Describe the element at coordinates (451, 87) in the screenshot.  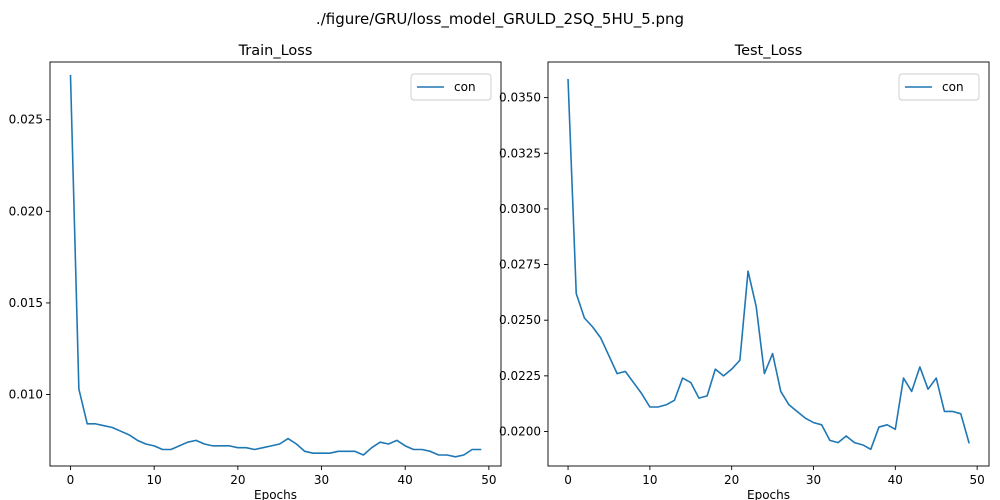
I see `train-loss-legend` at that location.